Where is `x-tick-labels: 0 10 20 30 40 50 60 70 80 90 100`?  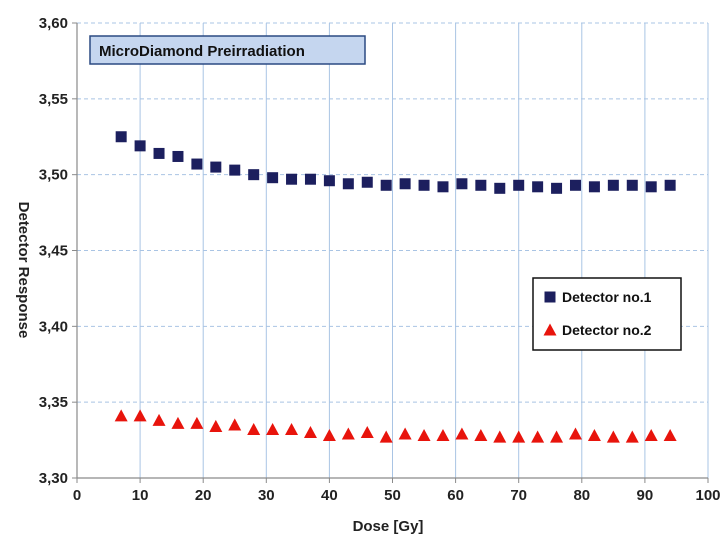 x-tick-labels: 0 10 20 30 40 50 60 70 80 90 100 is located at coordinates (396, 495).